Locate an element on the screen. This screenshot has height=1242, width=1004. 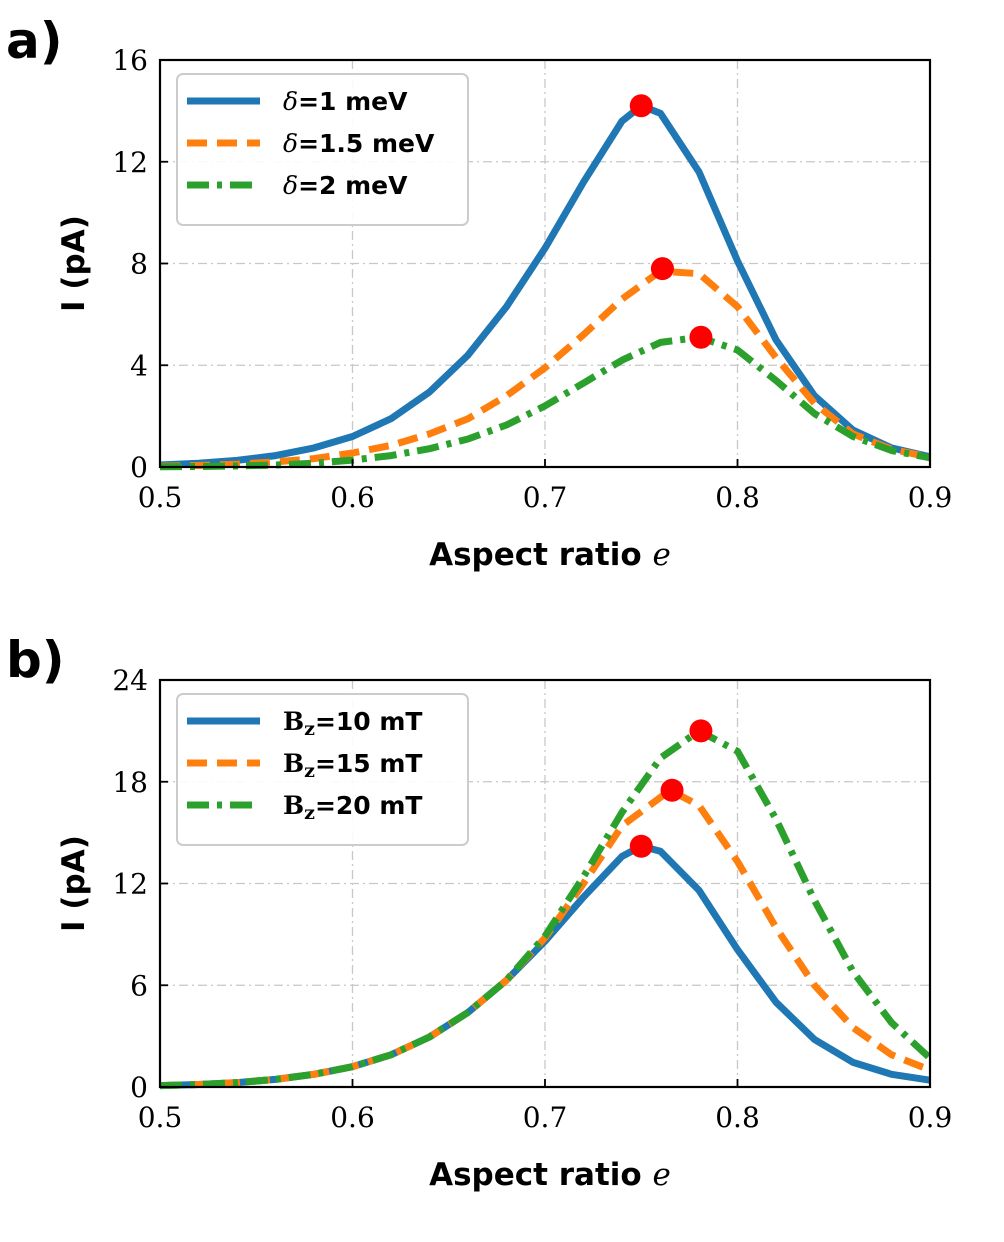
panel-b-x-tick-label: 0.8 is located at coordinates (737, 1117).